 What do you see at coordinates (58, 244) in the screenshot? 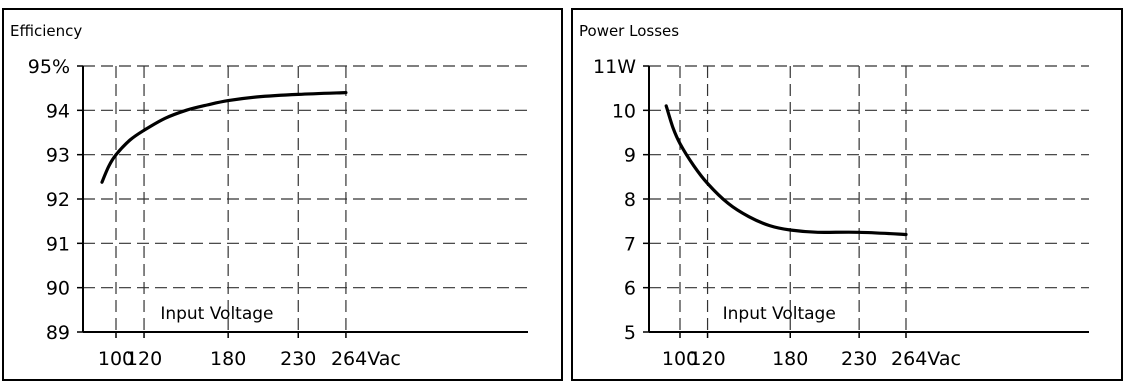
I see `y-tick-label: 91` at bounding box center [58, 244].